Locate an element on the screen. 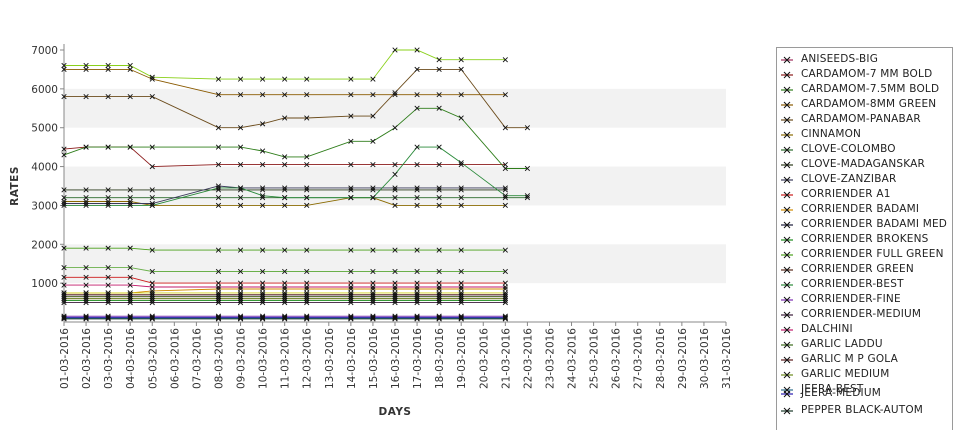  x-tick-label: 18-03-2016 is located at coordinates (440, 358).